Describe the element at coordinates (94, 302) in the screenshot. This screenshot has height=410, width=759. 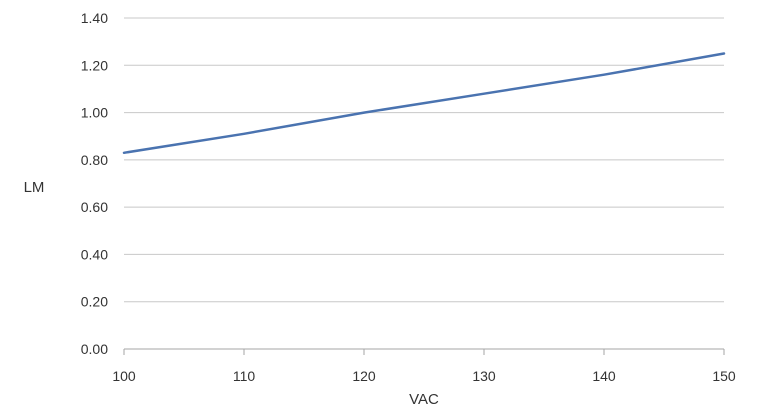
I see `y-tick-label: 0.20` at that location.